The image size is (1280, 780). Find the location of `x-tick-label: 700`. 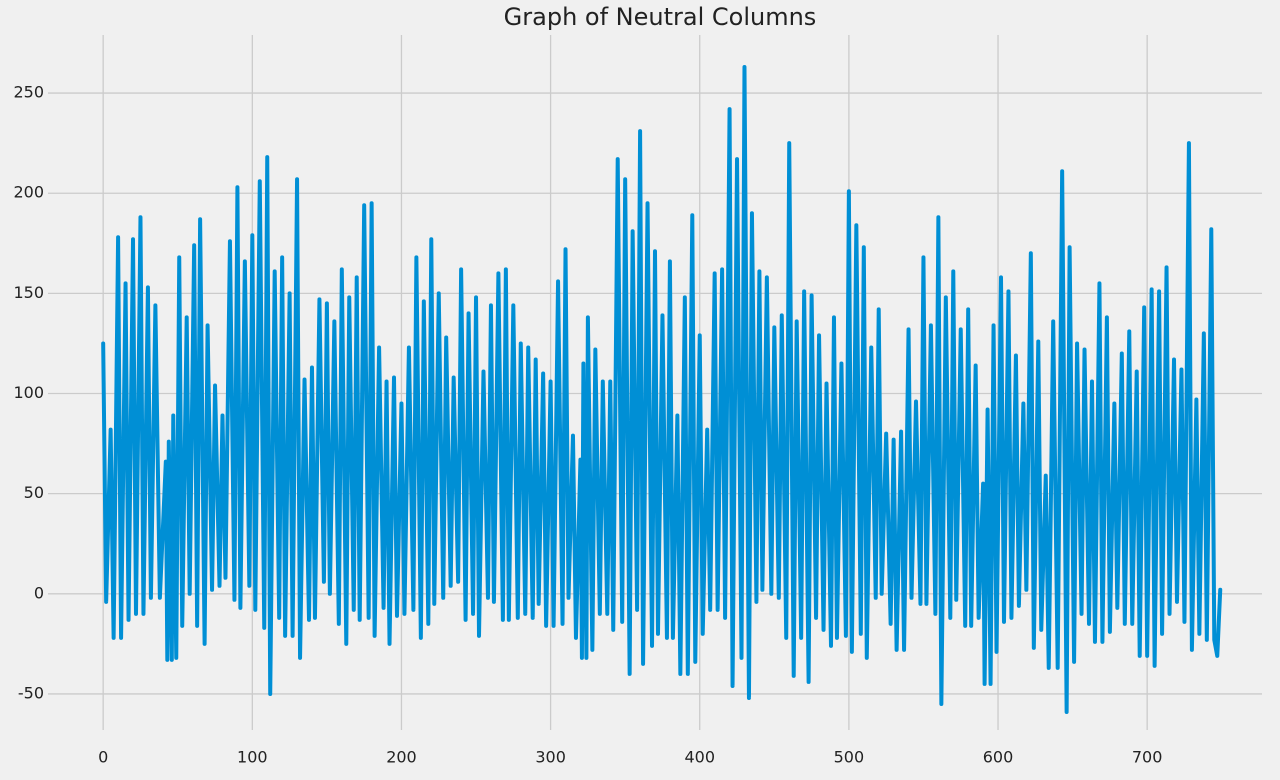

x-tick-label: 700 is located at coordinates (1147, 757).